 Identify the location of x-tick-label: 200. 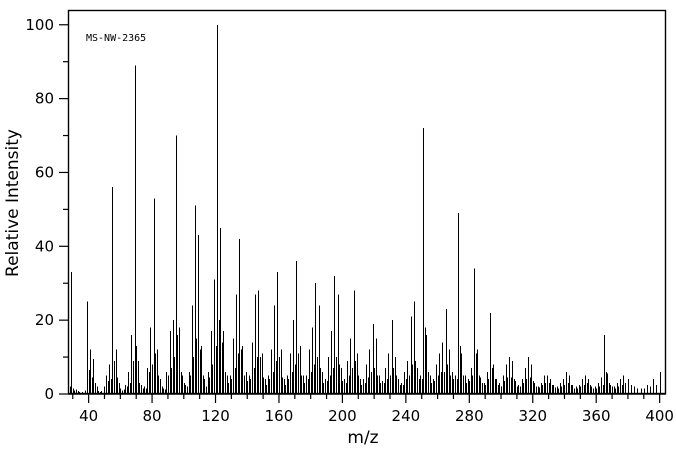
(342, 416).